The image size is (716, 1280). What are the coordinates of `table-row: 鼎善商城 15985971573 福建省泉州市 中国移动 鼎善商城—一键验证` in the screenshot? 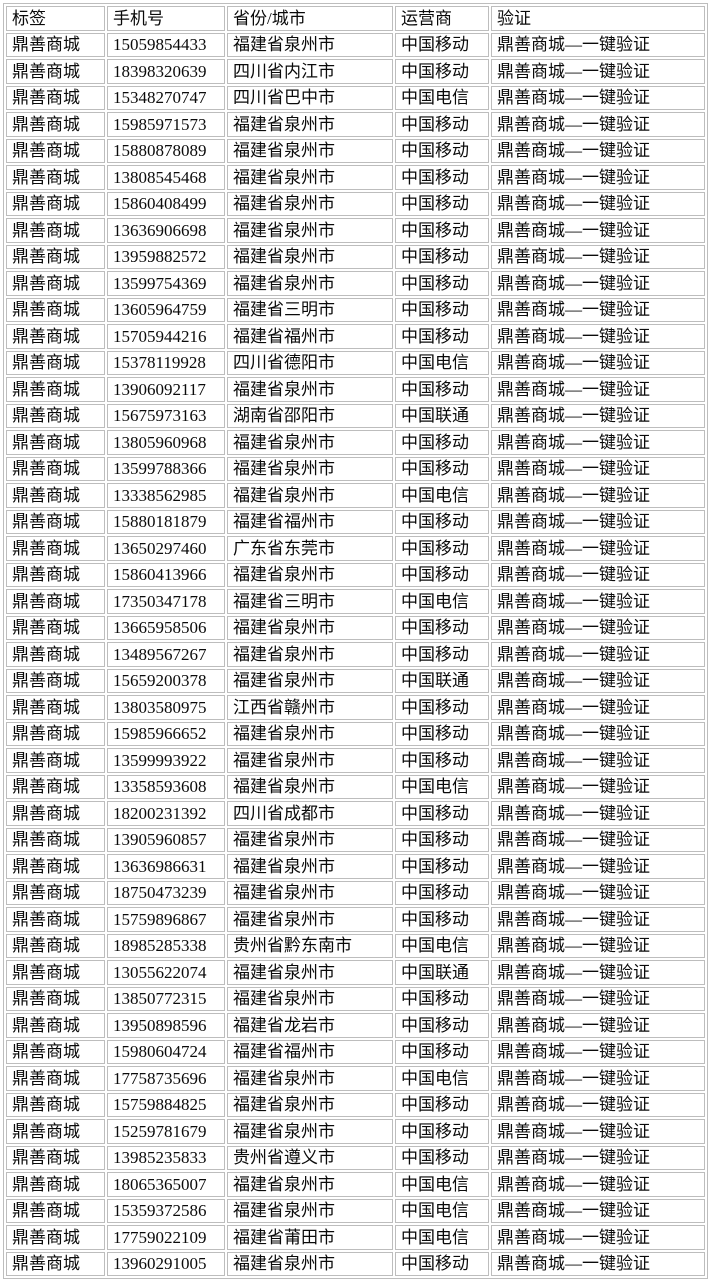 It's located at (355, 124).